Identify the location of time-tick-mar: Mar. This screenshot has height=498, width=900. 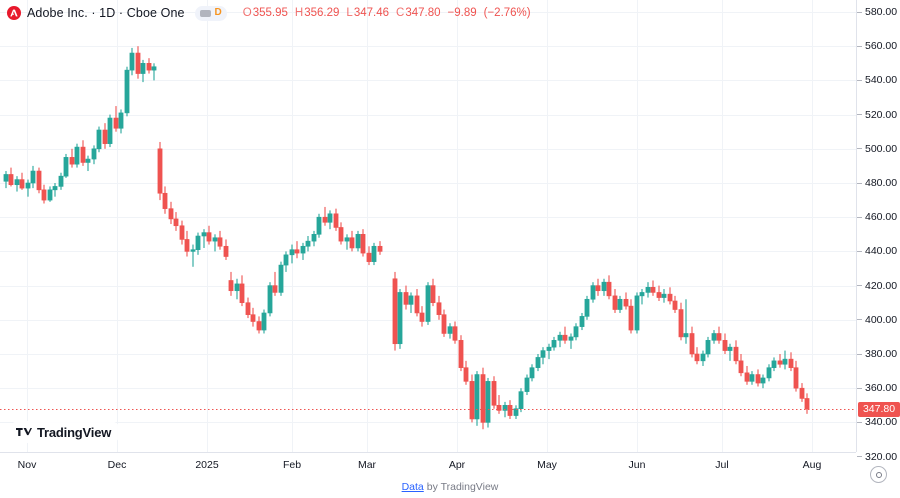
(367, 465).